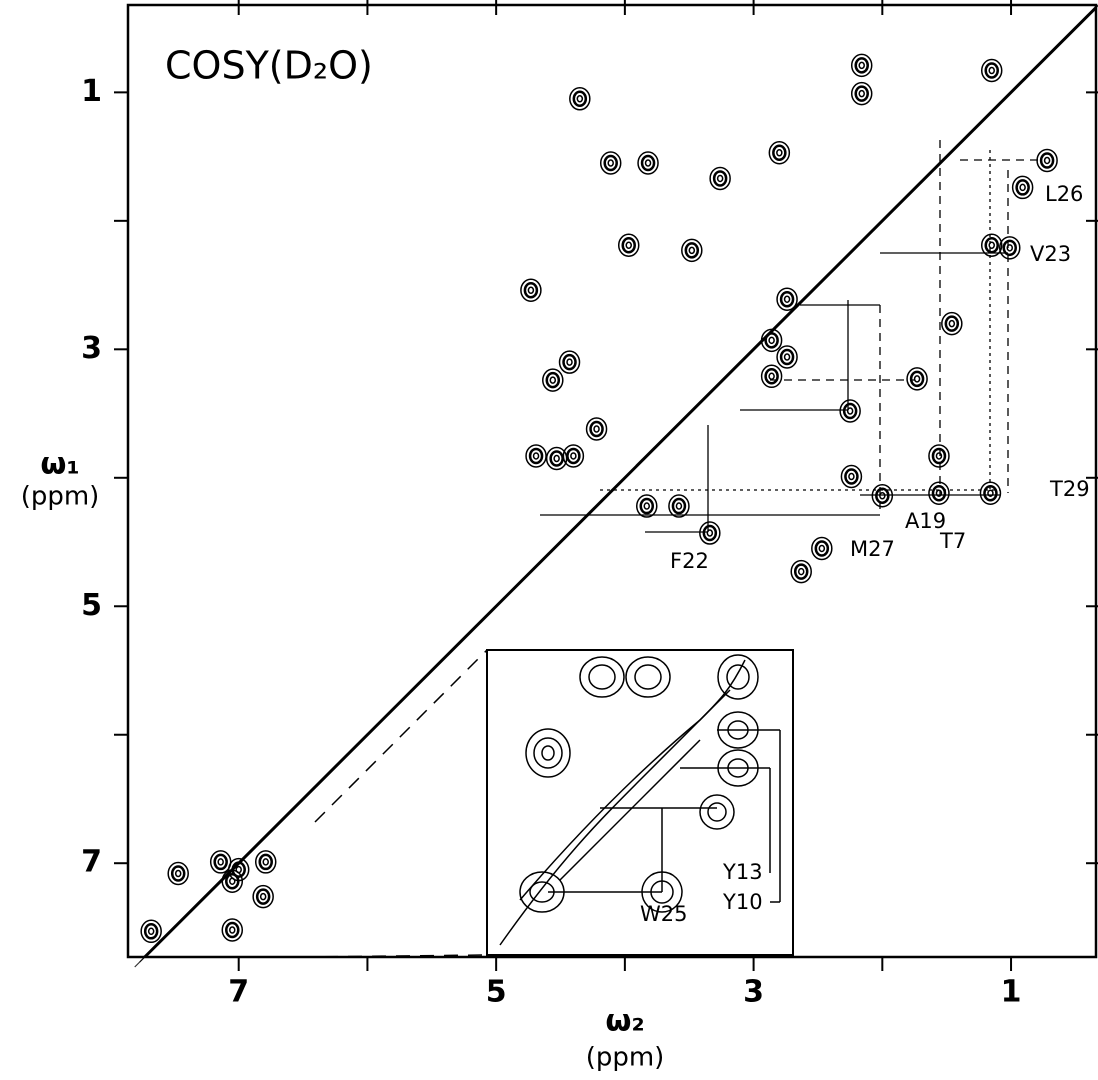 Image resolution: width=1098 pixels, height=1080 pixels. I want to click on peak-label: Y13, so click(742, 872).